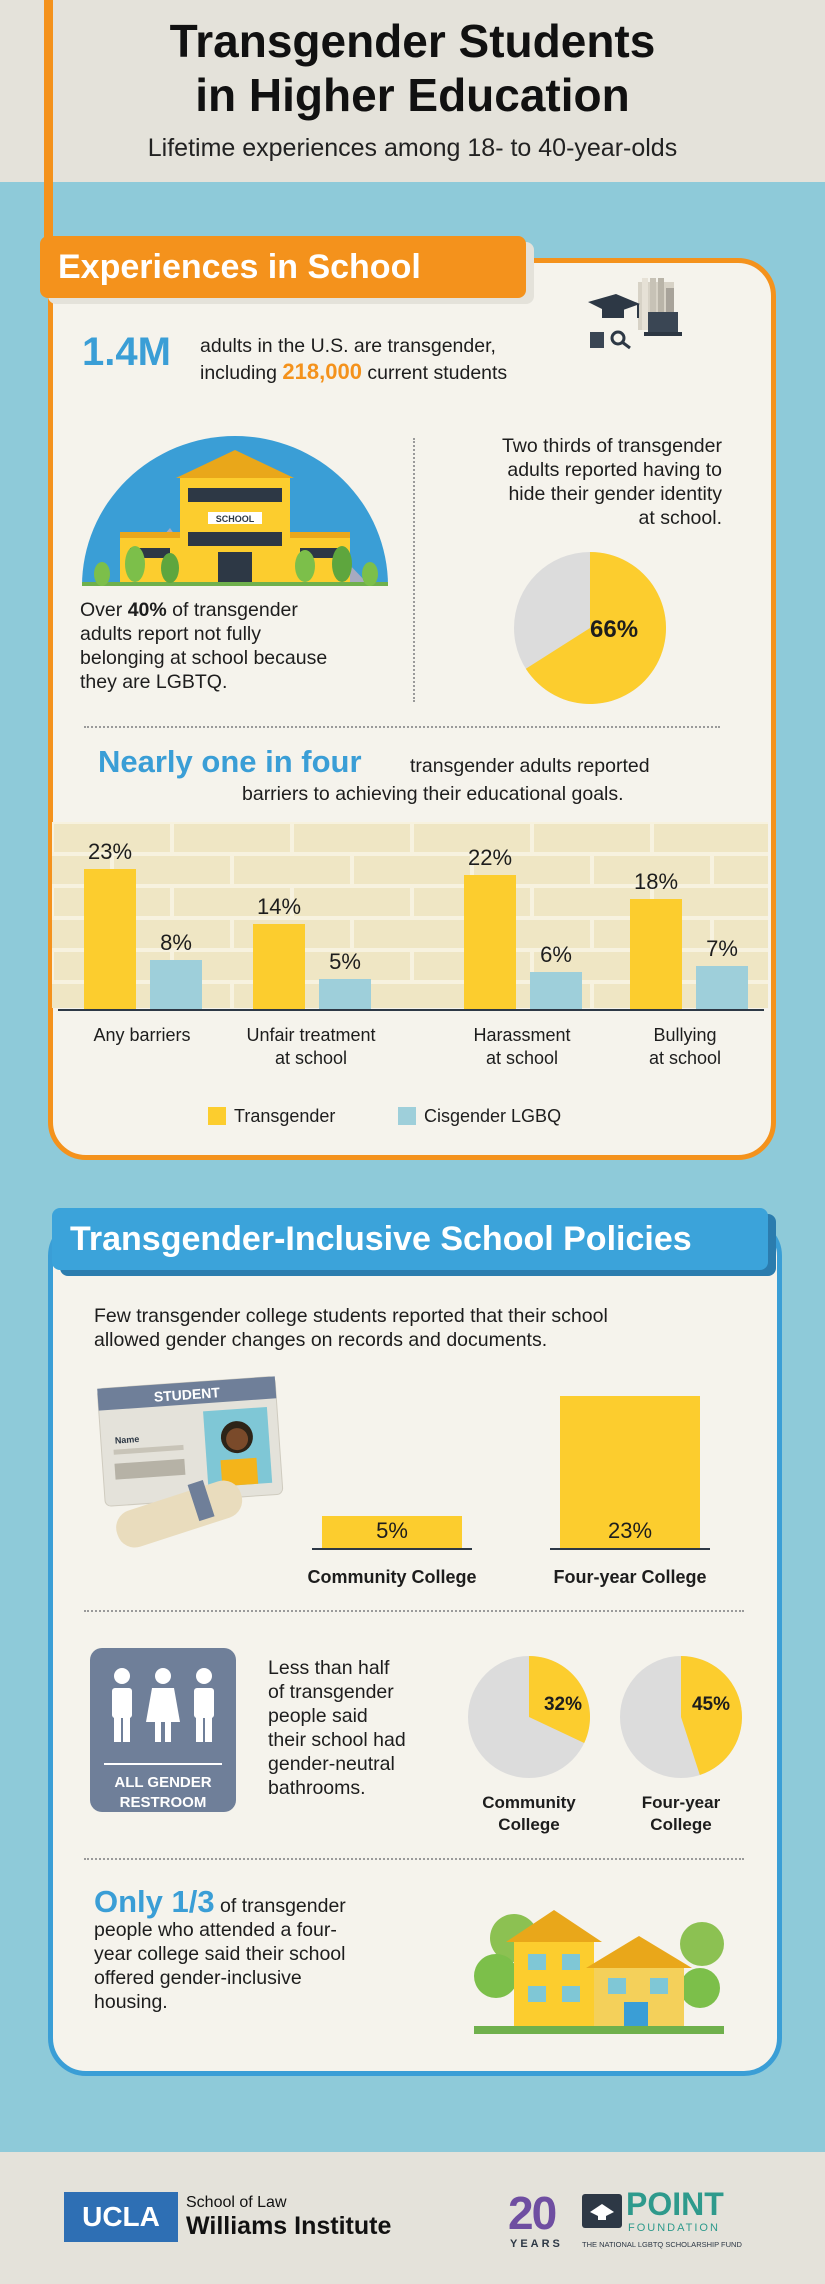 This screenshot has width=825, height=2284. I want to click on transgender-adults-count: 1.4M, so click(126, 352).